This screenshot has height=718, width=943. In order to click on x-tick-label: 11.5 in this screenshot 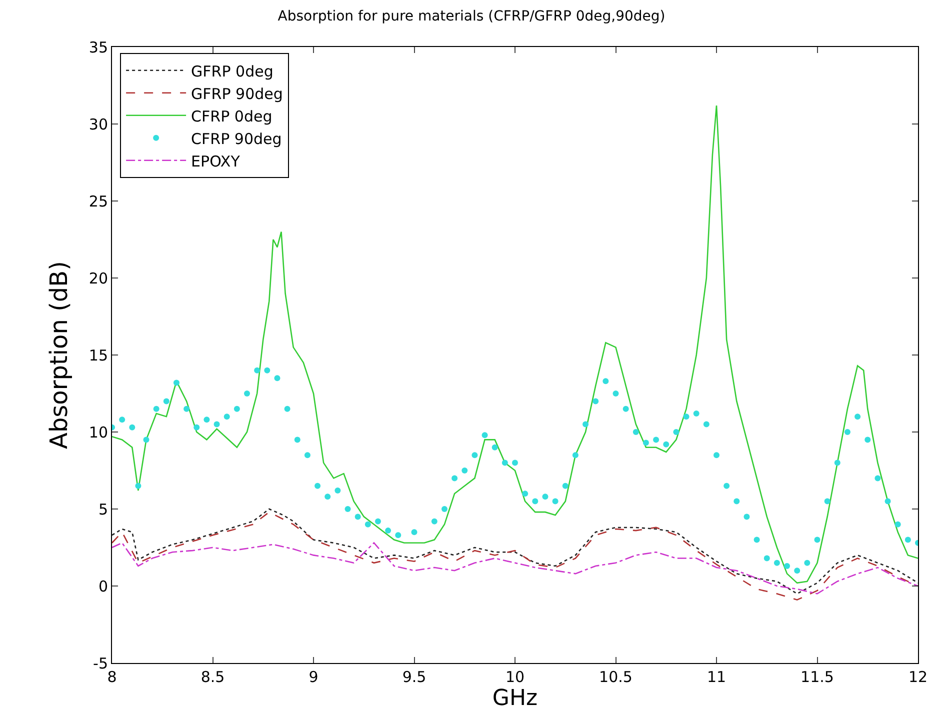, I will do `click(817, 677)`.